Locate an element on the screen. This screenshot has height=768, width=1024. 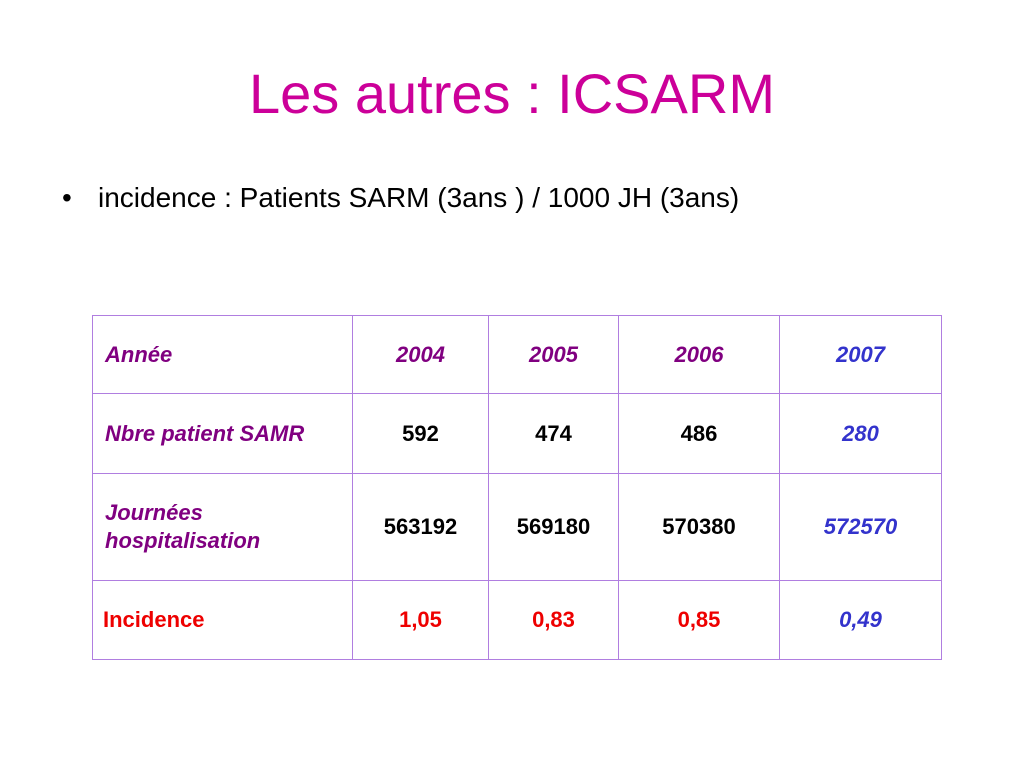
header-label-cell: Année is located at coordinates (222, 354).